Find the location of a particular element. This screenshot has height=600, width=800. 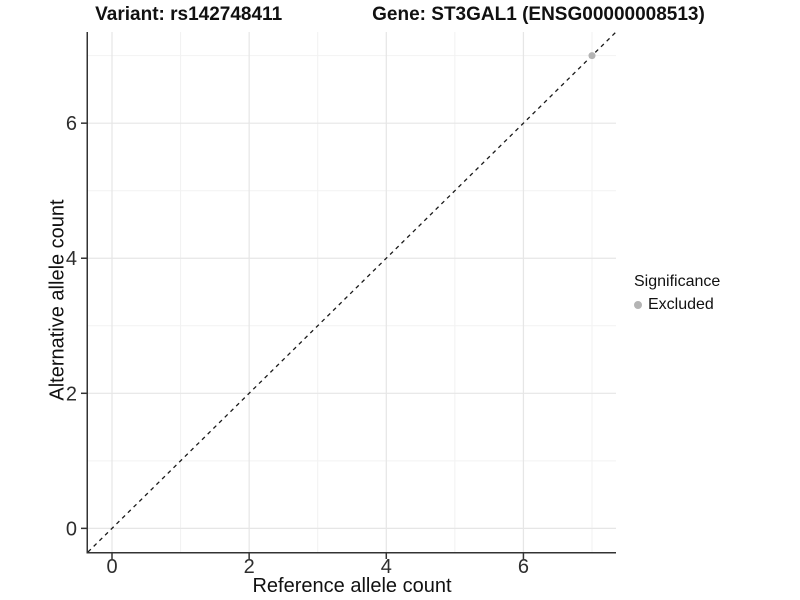

plot-title-variant: Variant: rs142748411 is located at coordinates (189, 14).